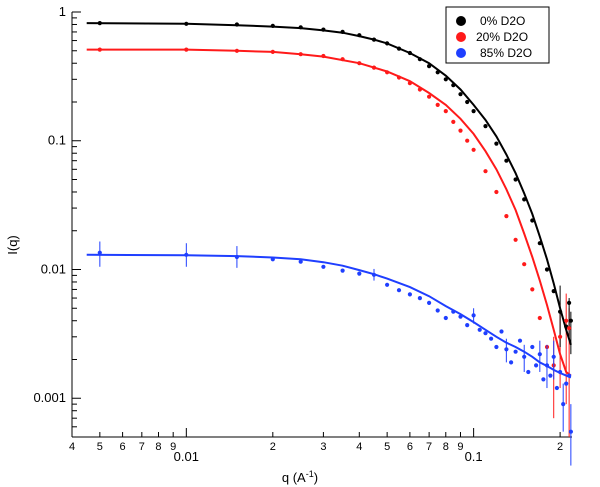 Image resolution: width=600 pixels, height=487 pixels. Describe the element at coordinates (158, 447) in the screenshot. I see `x-minor-tick-label: 8` at that location.